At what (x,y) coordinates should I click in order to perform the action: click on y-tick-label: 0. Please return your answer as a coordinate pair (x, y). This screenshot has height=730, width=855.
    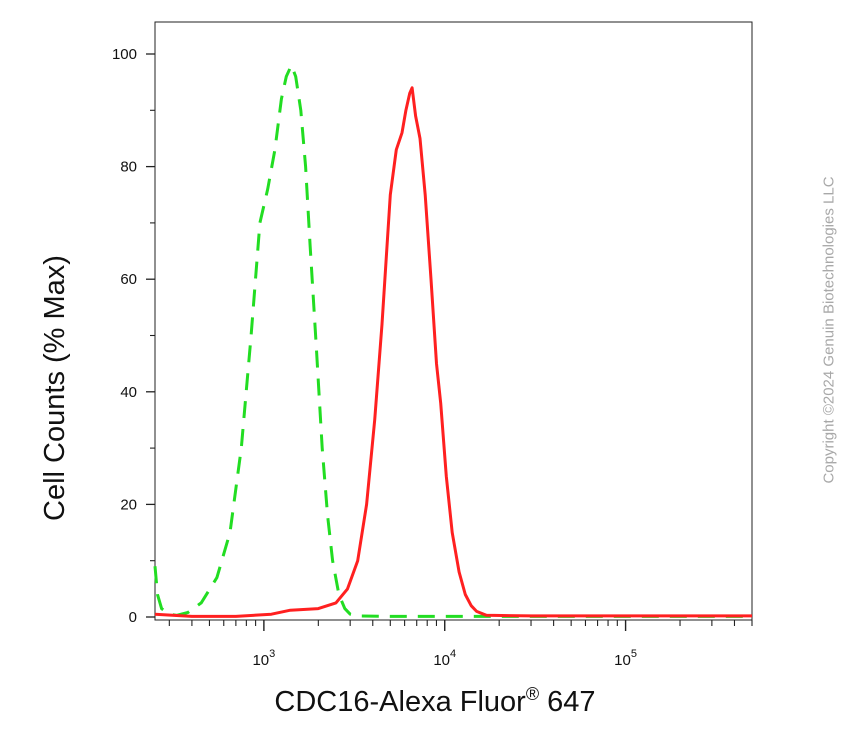
    Looking at the image, I should click on (133, 617).